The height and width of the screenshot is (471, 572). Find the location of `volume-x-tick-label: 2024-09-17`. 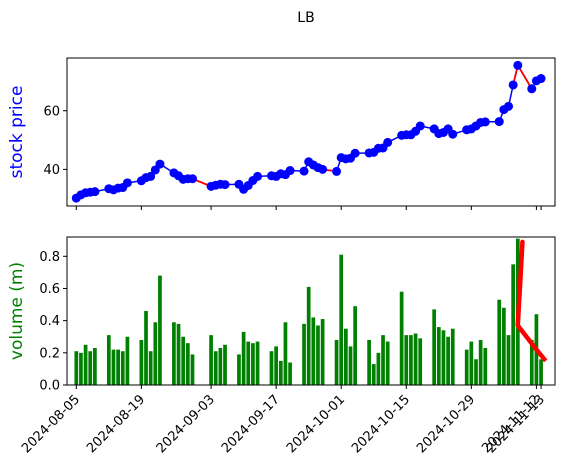

volume-x-tick-label: 2024-09-17 is located at coordinates (251, 424).